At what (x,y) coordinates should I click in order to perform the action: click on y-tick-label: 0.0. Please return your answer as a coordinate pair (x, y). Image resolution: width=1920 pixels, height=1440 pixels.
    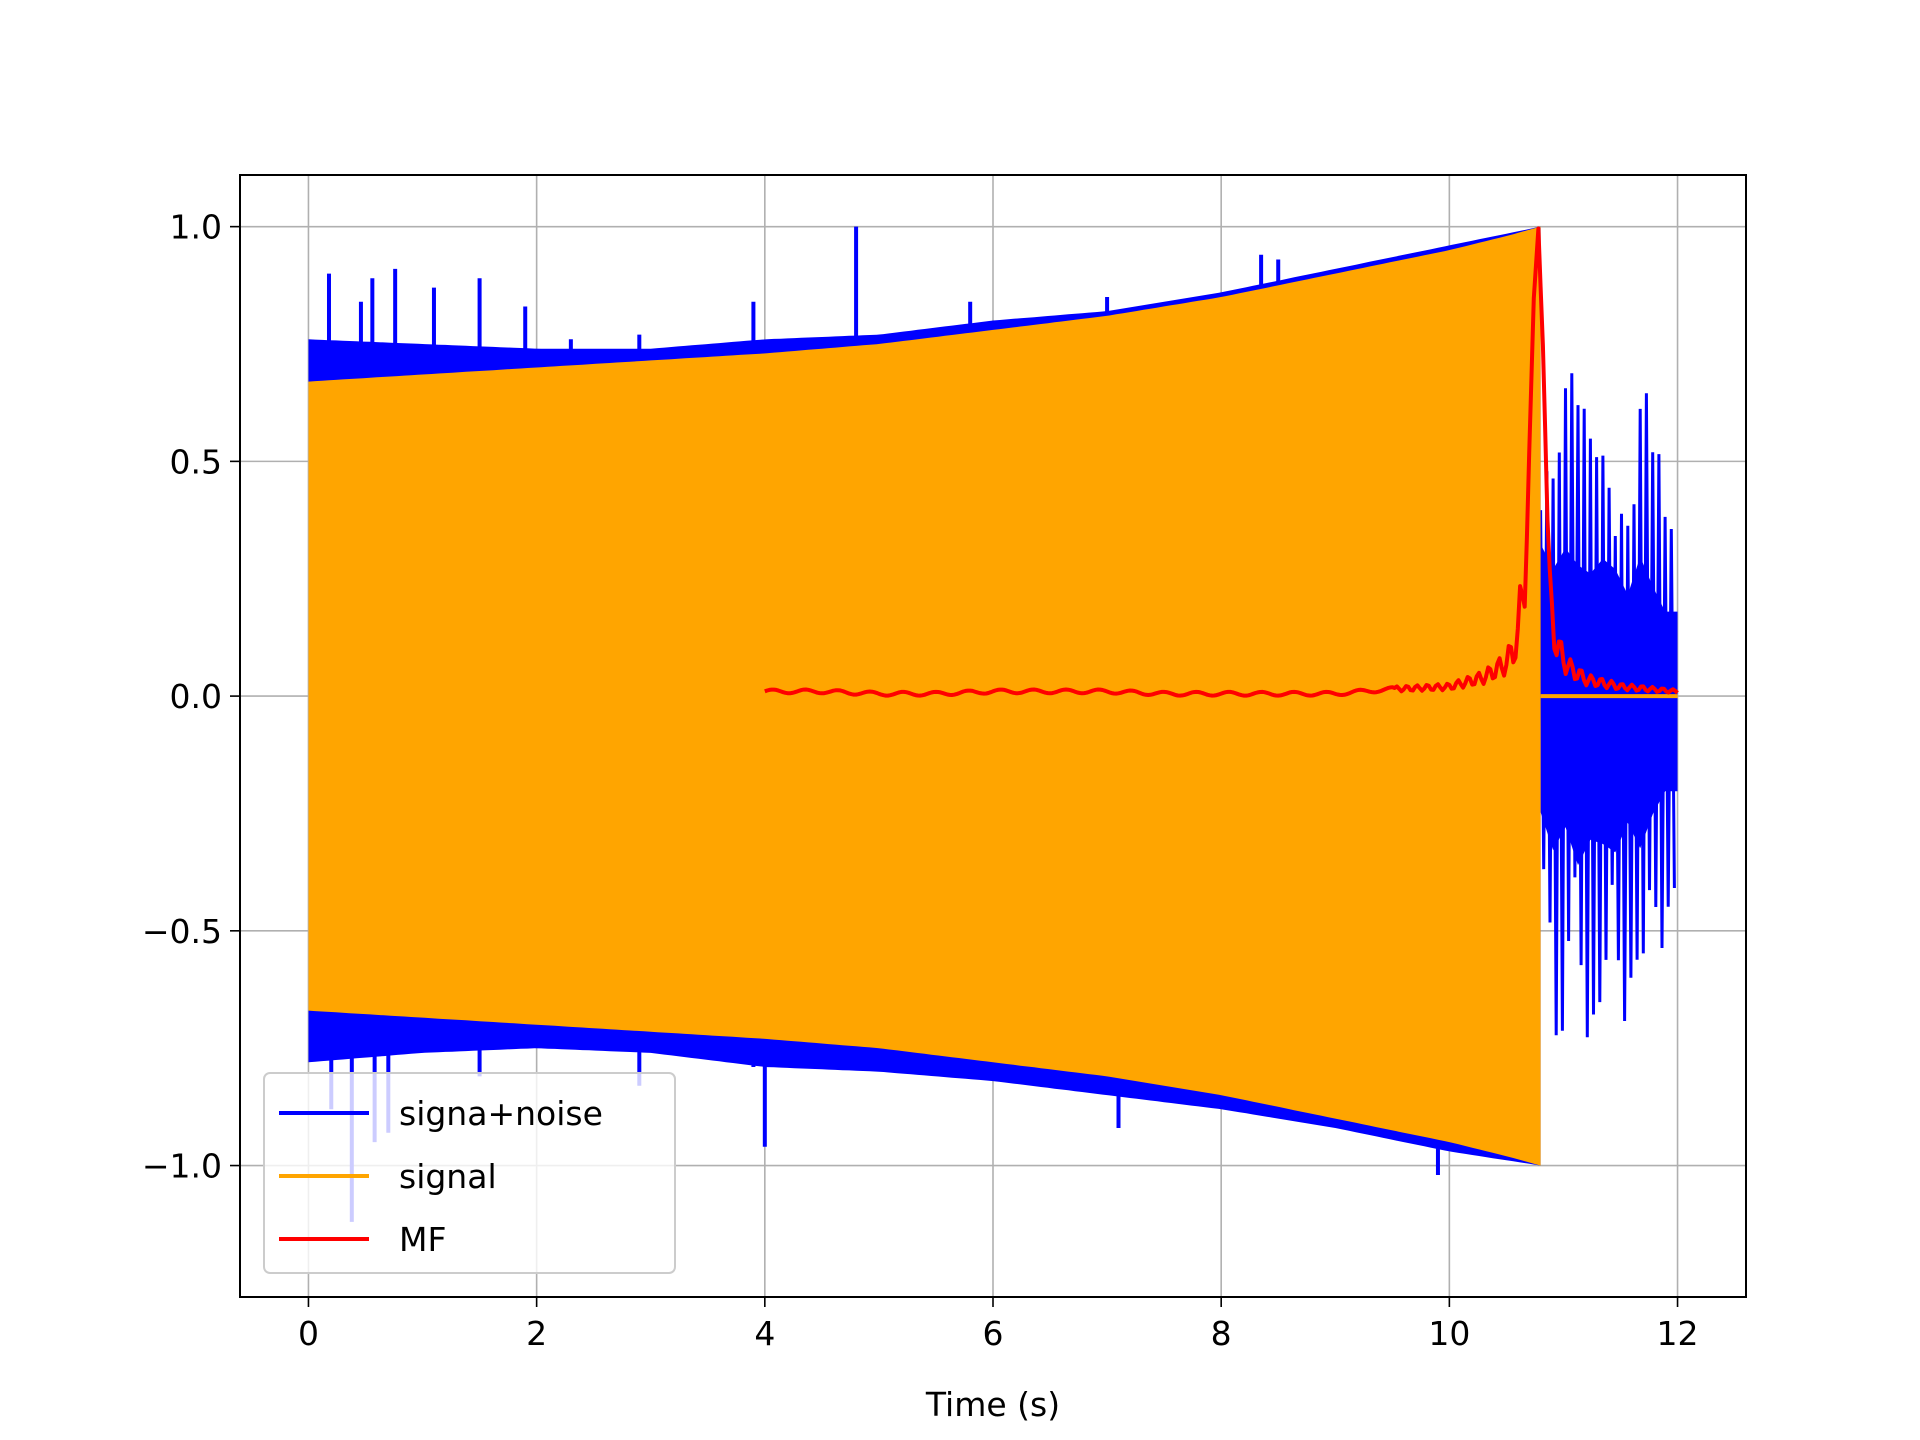
    Looking at the image, I should click on (196, 696).